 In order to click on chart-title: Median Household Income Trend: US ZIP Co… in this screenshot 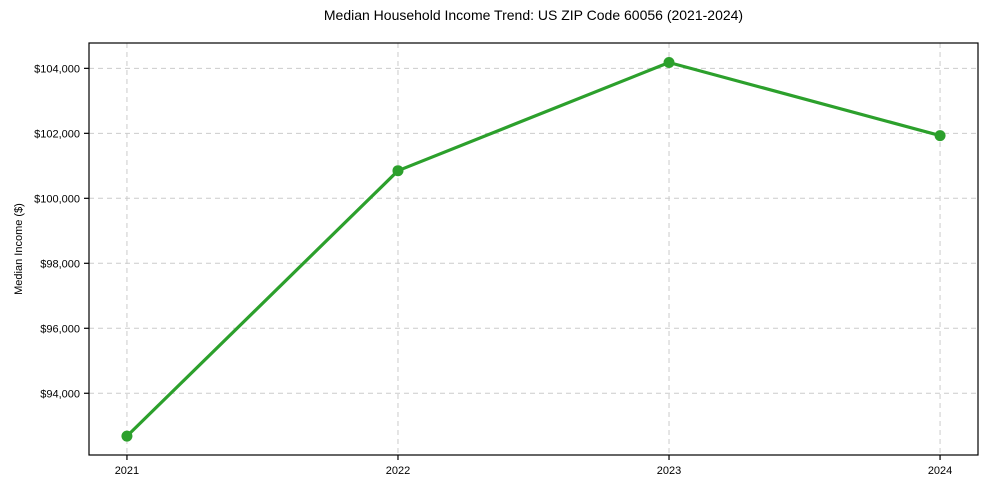, I will do `click(533, 15)`.